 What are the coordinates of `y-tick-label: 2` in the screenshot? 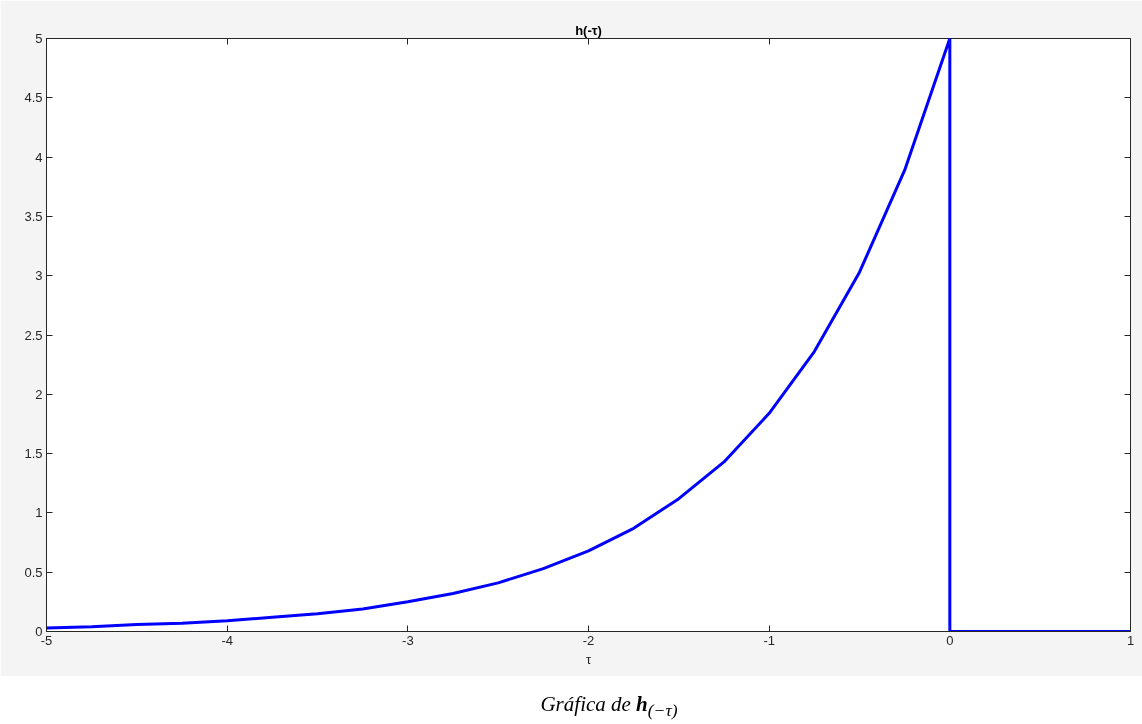 It's located at (39, 394).